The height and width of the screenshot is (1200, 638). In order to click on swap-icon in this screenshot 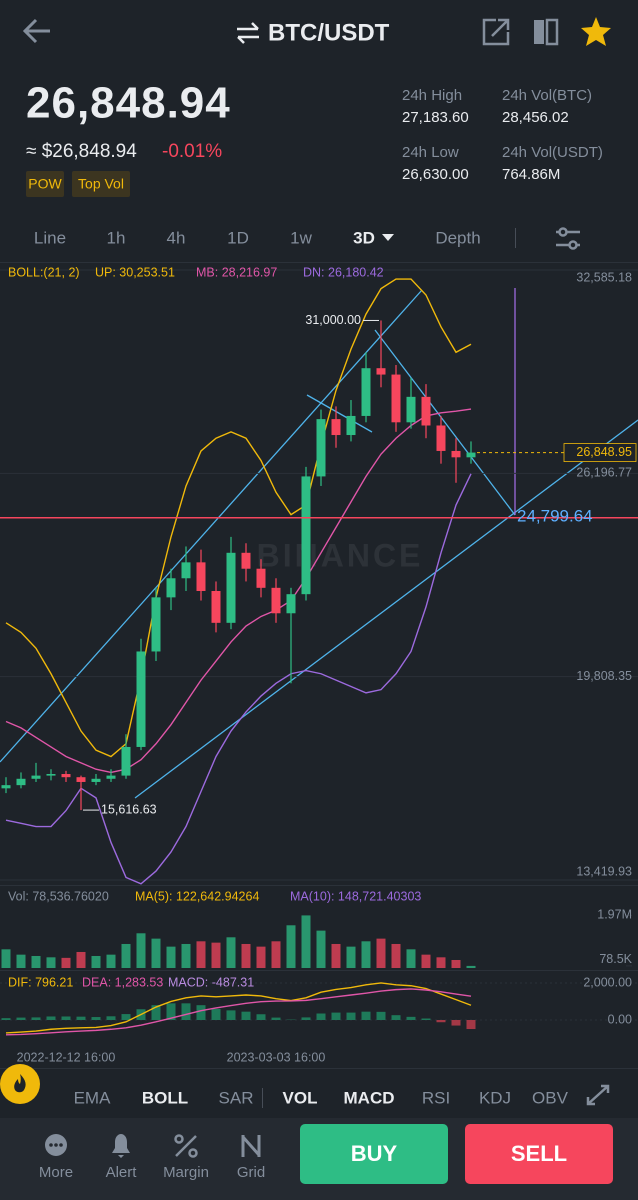, I will do `click(248, 33)`.